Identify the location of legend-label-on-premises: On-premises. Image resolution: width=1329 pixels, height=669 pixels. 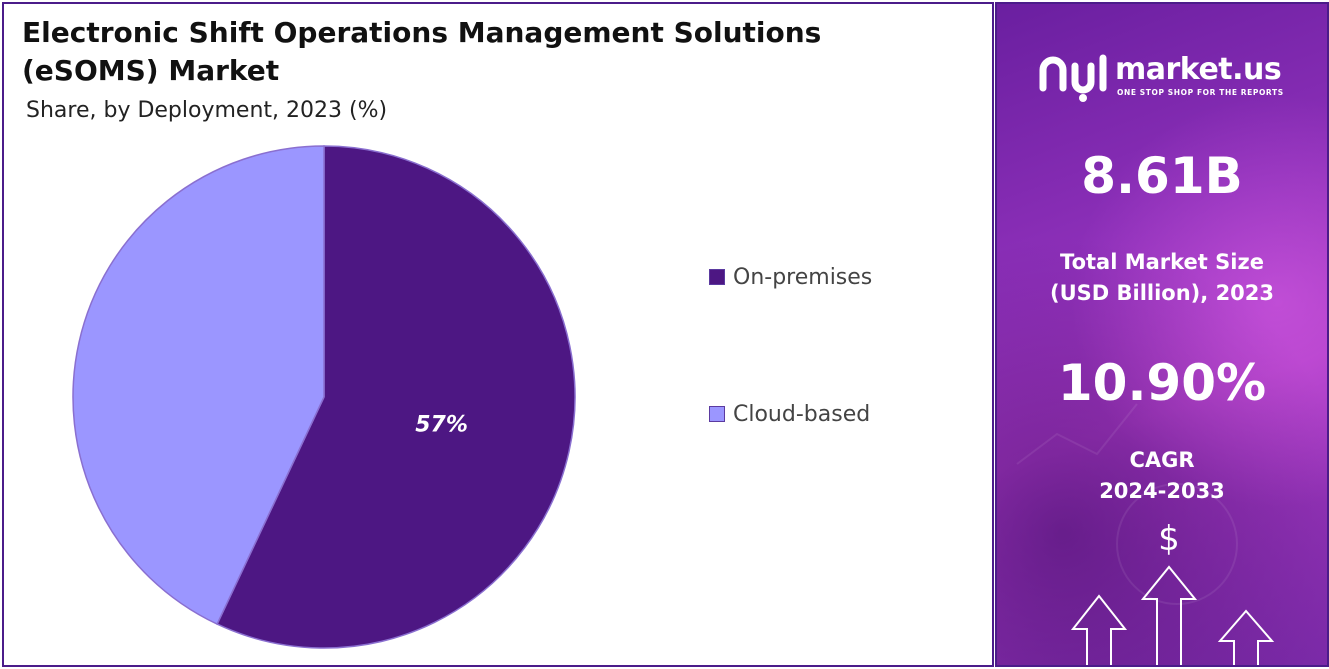
(803, 277).